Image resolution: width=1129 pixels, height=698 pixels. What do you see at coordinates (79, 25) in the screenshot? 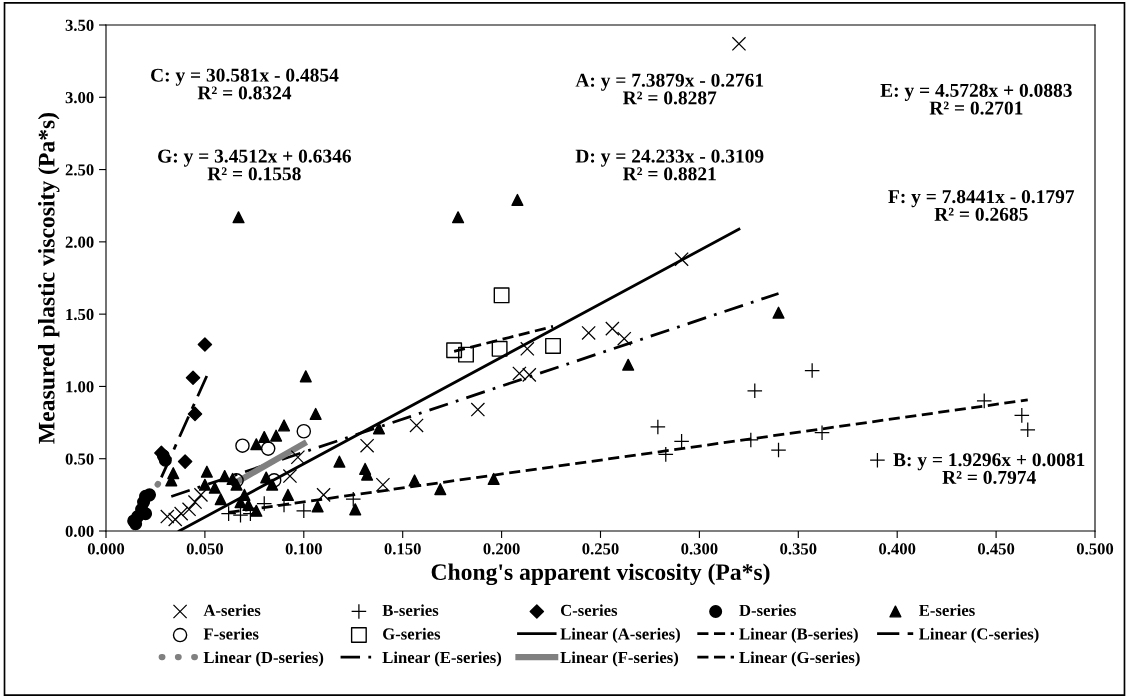
I see `y-tick-label: 3.50` at bounding box center [79, 25].